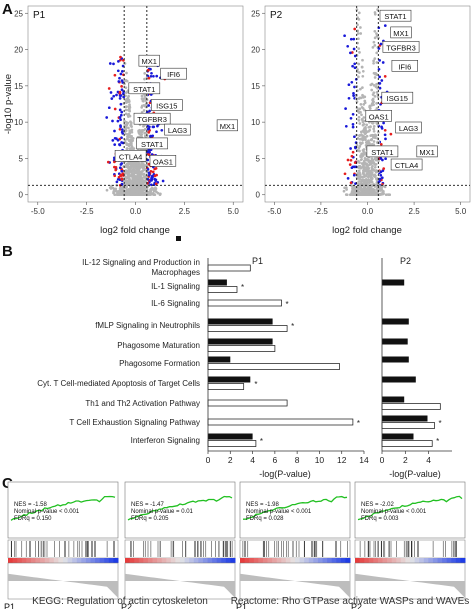 The image size is (474, 609). Describe the element at coordinates (185, 211) in the screenshot. I see `x-tick-label: 2.5` at that location.